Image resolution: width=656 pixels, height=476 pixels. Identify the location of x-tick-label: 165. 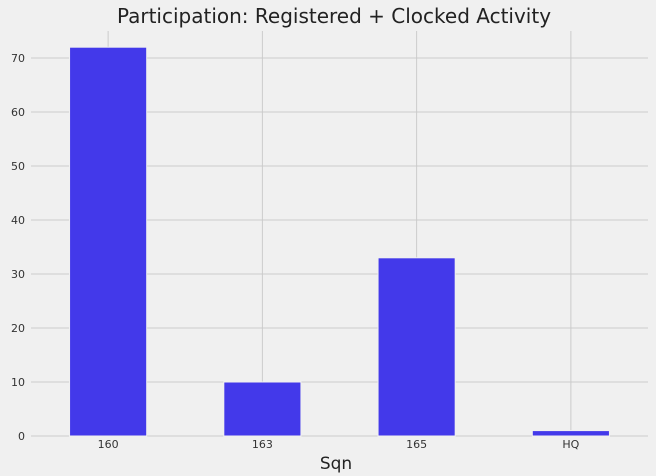
(416, 444).